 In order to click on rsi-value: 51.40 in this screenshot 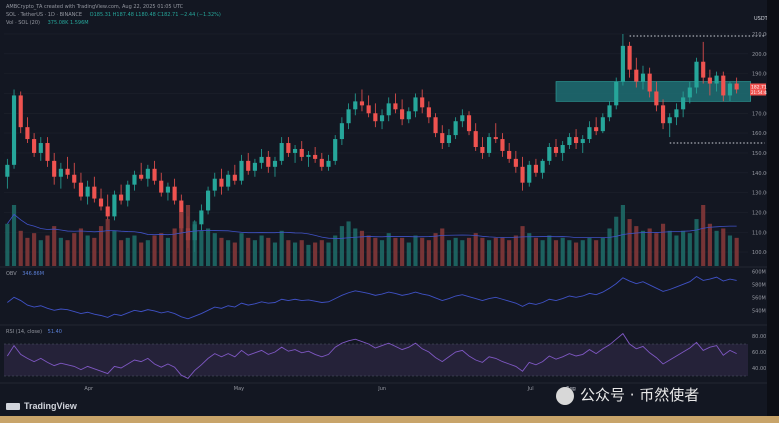, I will do `click(54, 332)`.